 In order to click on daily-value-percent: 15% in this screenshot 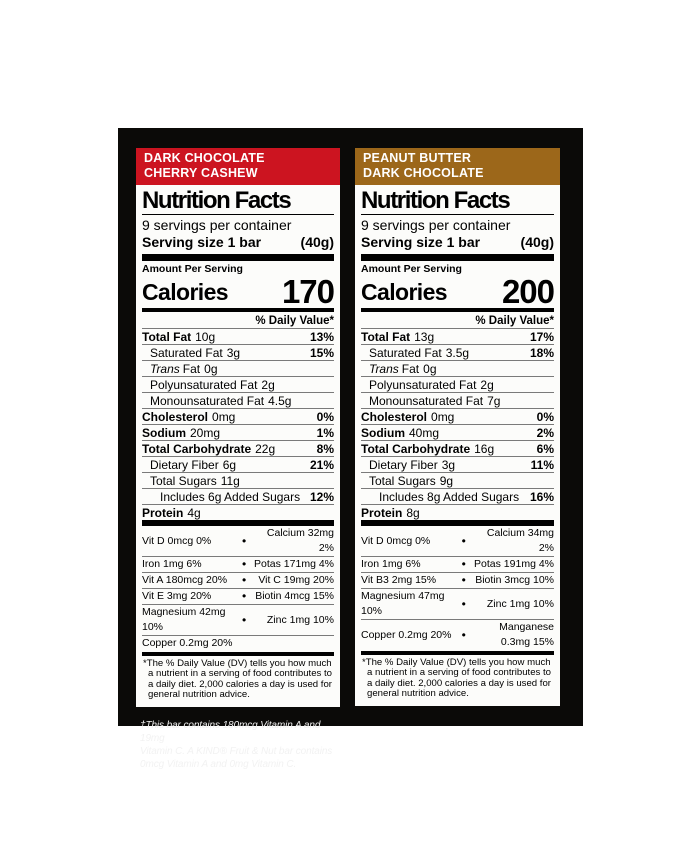, I will do `click(321, 352)`.